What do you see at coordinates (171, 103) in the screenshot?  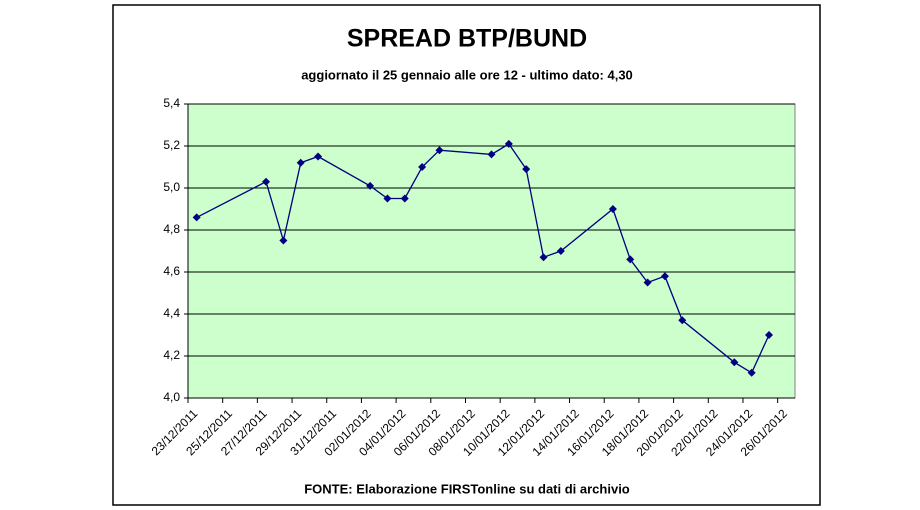 I see `y-tick-label: 5,4` at bounding box center [171, 103].